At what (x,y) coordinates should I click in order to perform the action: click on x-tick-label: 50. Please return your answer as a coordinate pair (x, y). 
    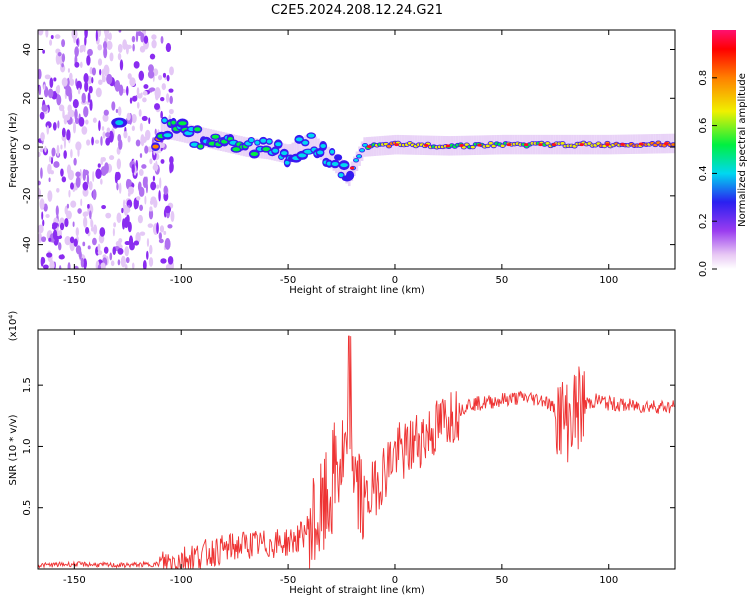
    Looking at the image, I should click on (501, 580).